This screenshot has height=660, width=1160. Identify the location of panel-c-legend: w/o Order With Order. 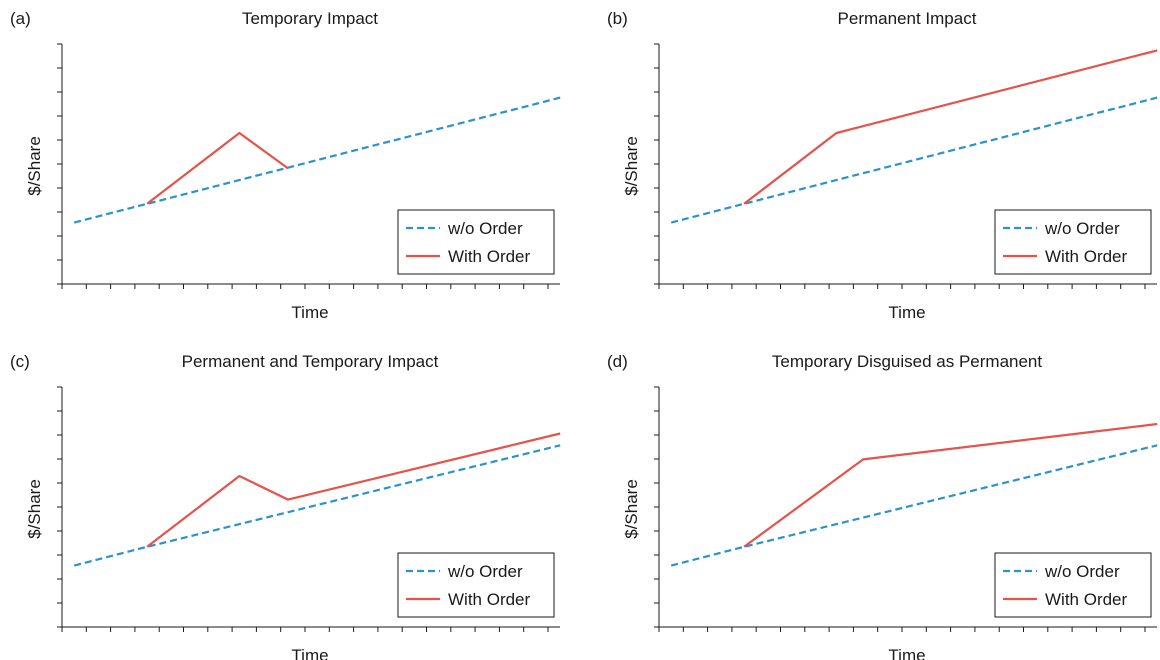
(476, 585).